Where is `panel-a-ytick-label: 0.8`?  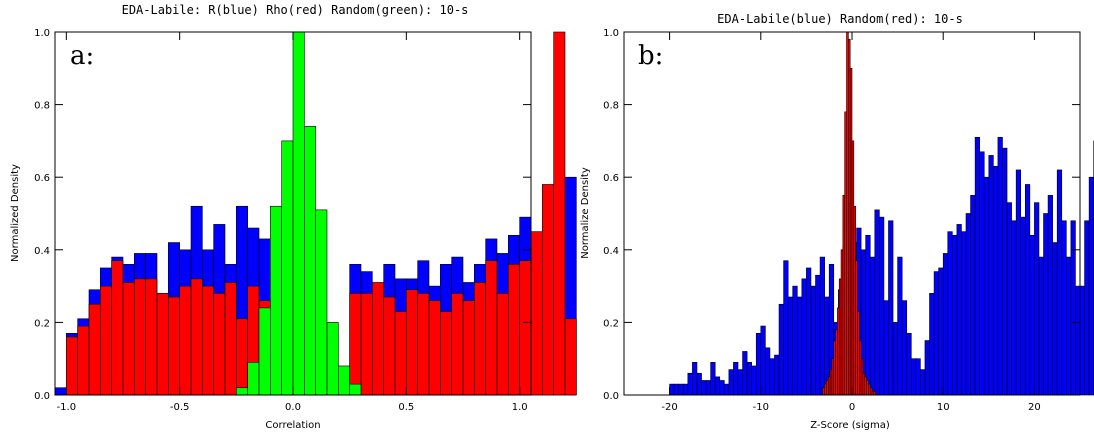
panel-a-ytick-label: 0.8 is located at coordinates (42, 106).